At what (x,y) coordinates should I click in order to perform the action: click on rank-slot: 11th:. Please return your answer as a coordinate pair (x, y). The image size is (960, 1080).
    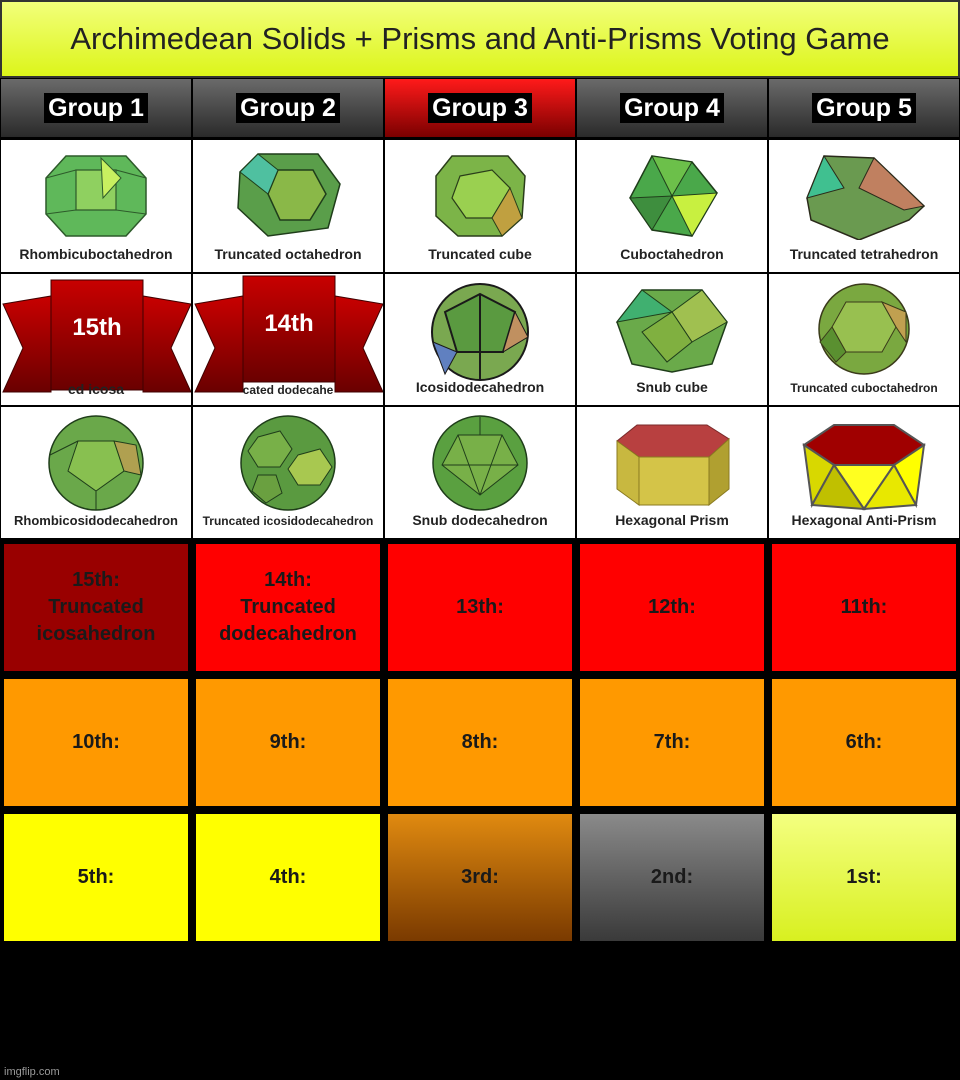
    Looking at the image, I should click on (864, 607).